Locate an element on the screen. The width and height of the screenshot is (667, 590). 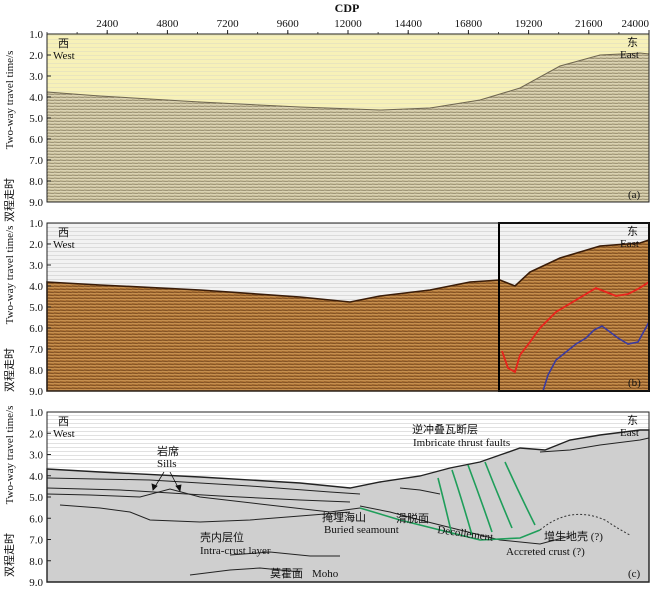
y-axis-label-en-b: Two-way travel time/s is located at coordinates (10, 275).